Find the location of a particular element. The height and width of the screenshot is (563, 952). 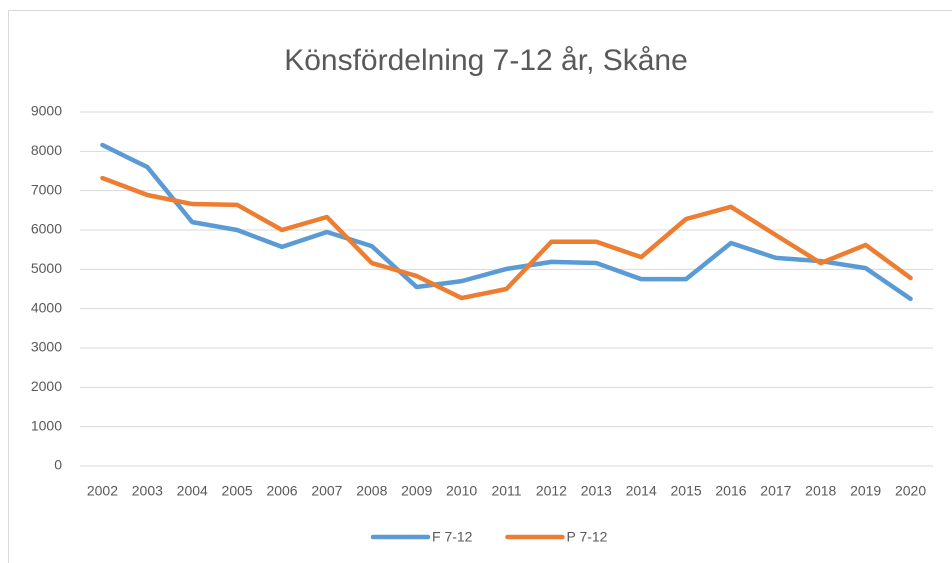

x-tick-label: 2017 is located at coordinates (775, 491).